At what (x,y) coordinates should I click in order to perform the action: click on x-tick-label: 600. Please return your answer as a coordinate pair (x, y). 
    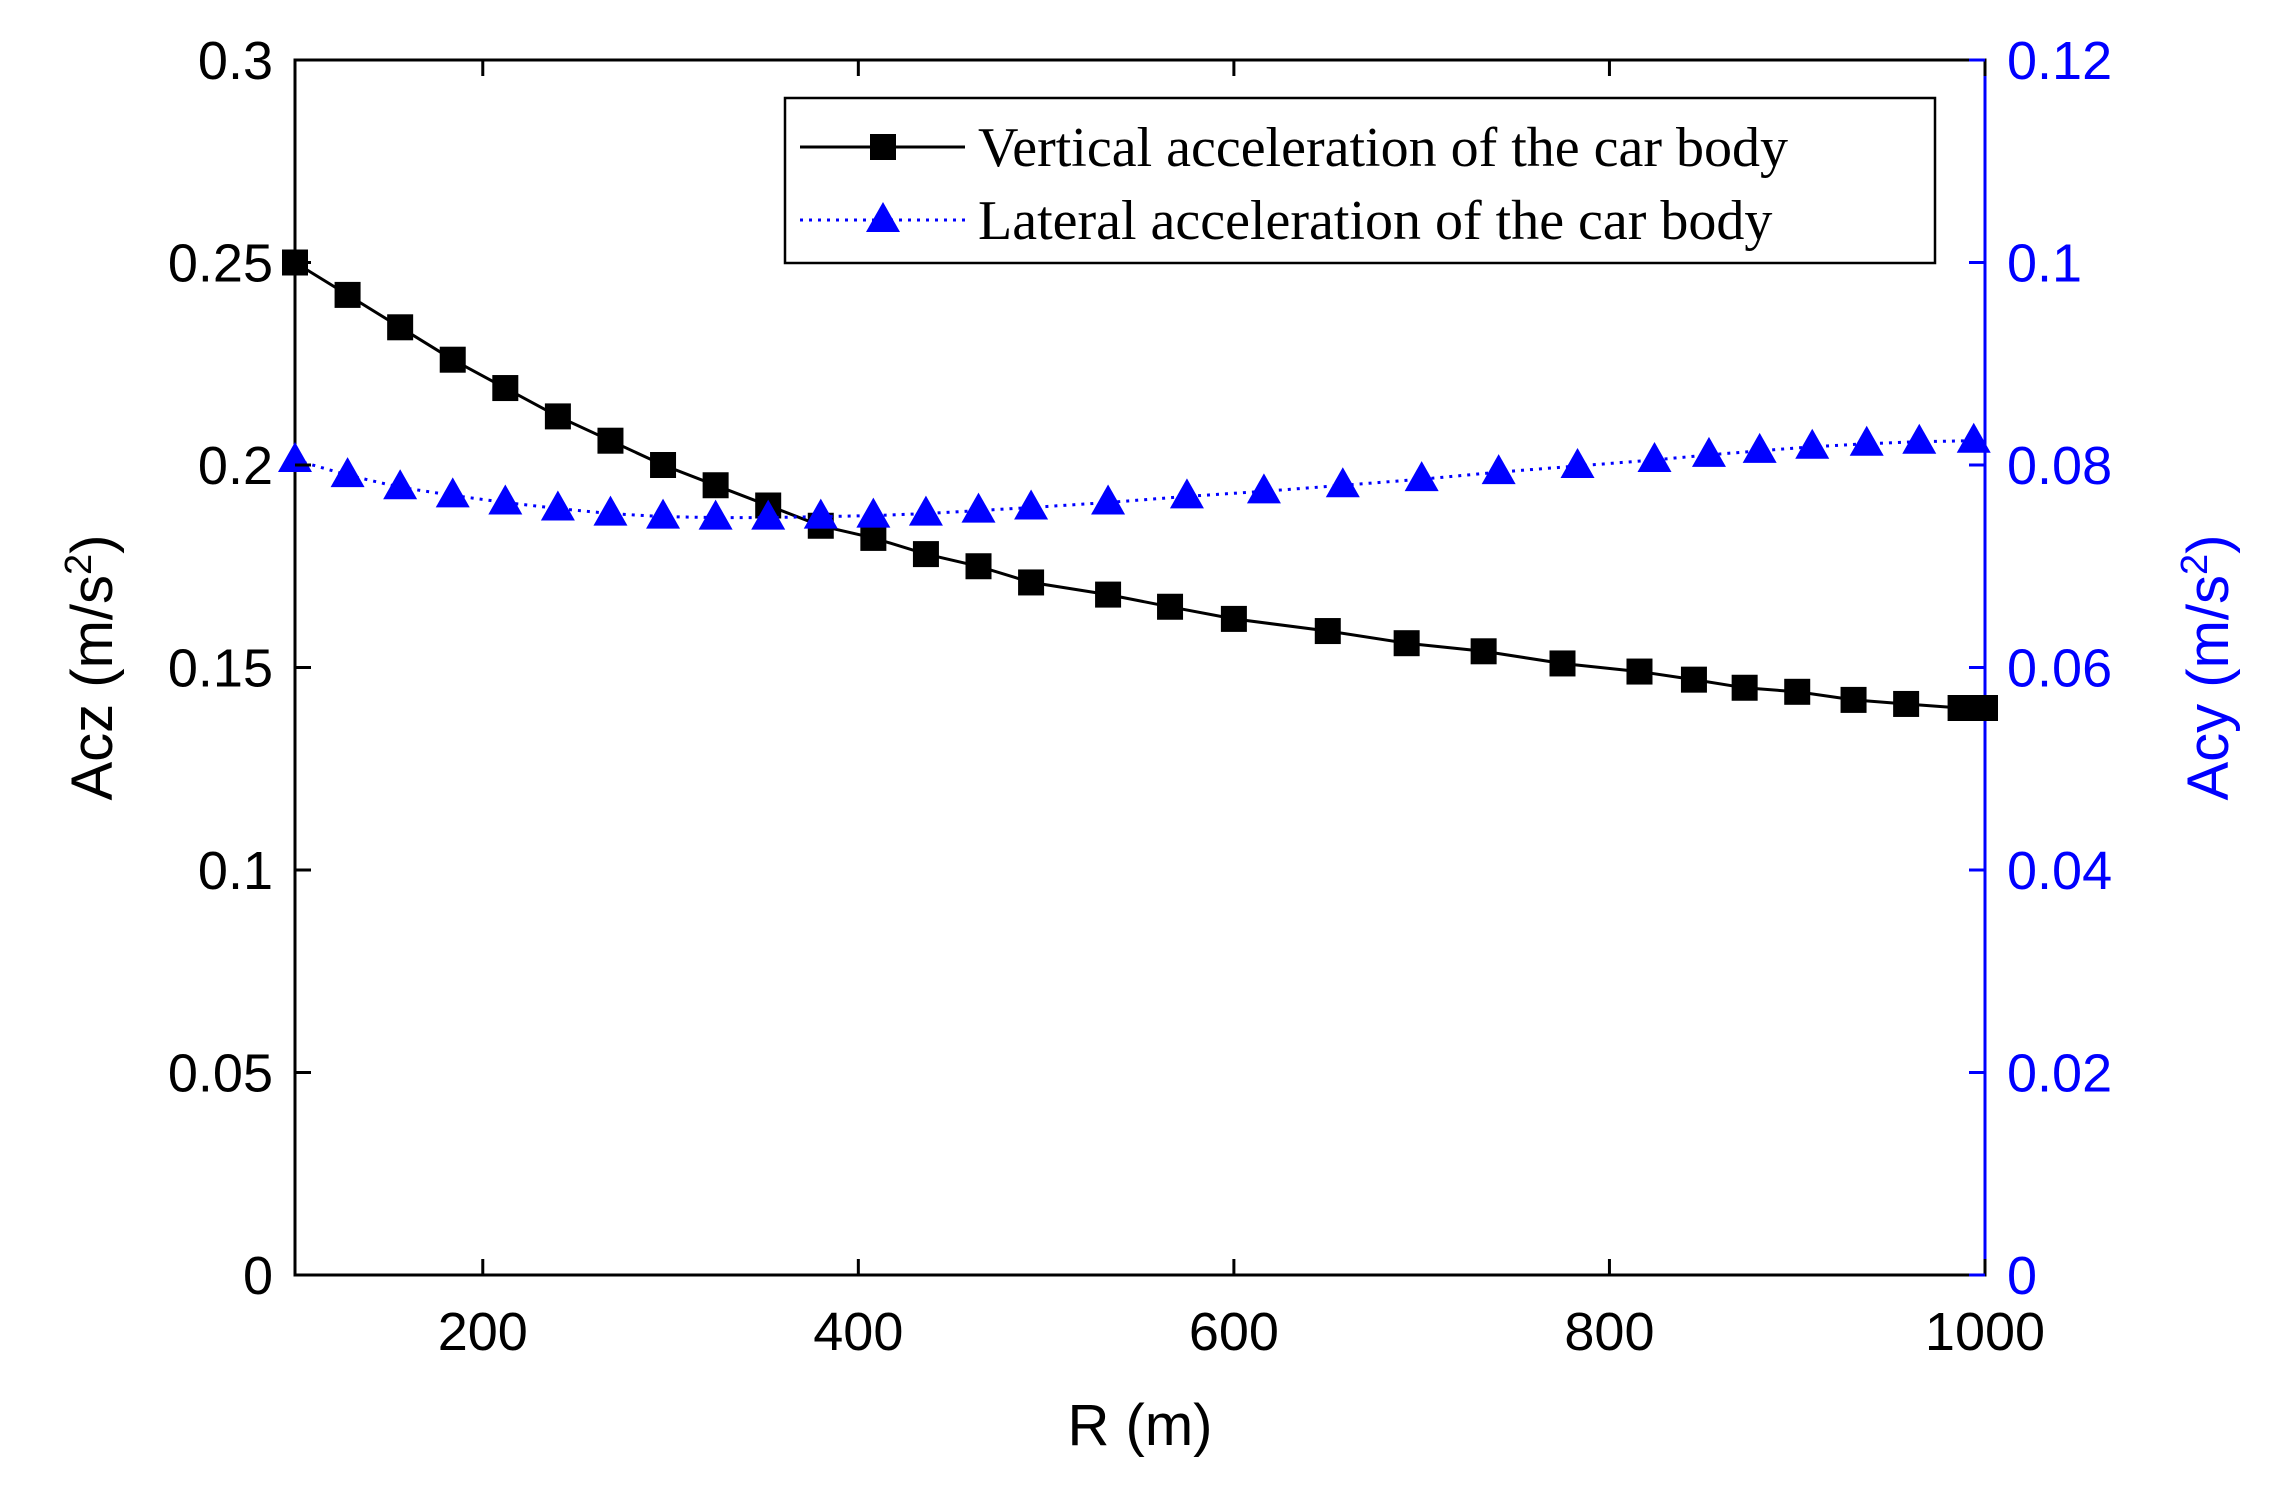
    Looking at the image, I should click on (1234, 1332).